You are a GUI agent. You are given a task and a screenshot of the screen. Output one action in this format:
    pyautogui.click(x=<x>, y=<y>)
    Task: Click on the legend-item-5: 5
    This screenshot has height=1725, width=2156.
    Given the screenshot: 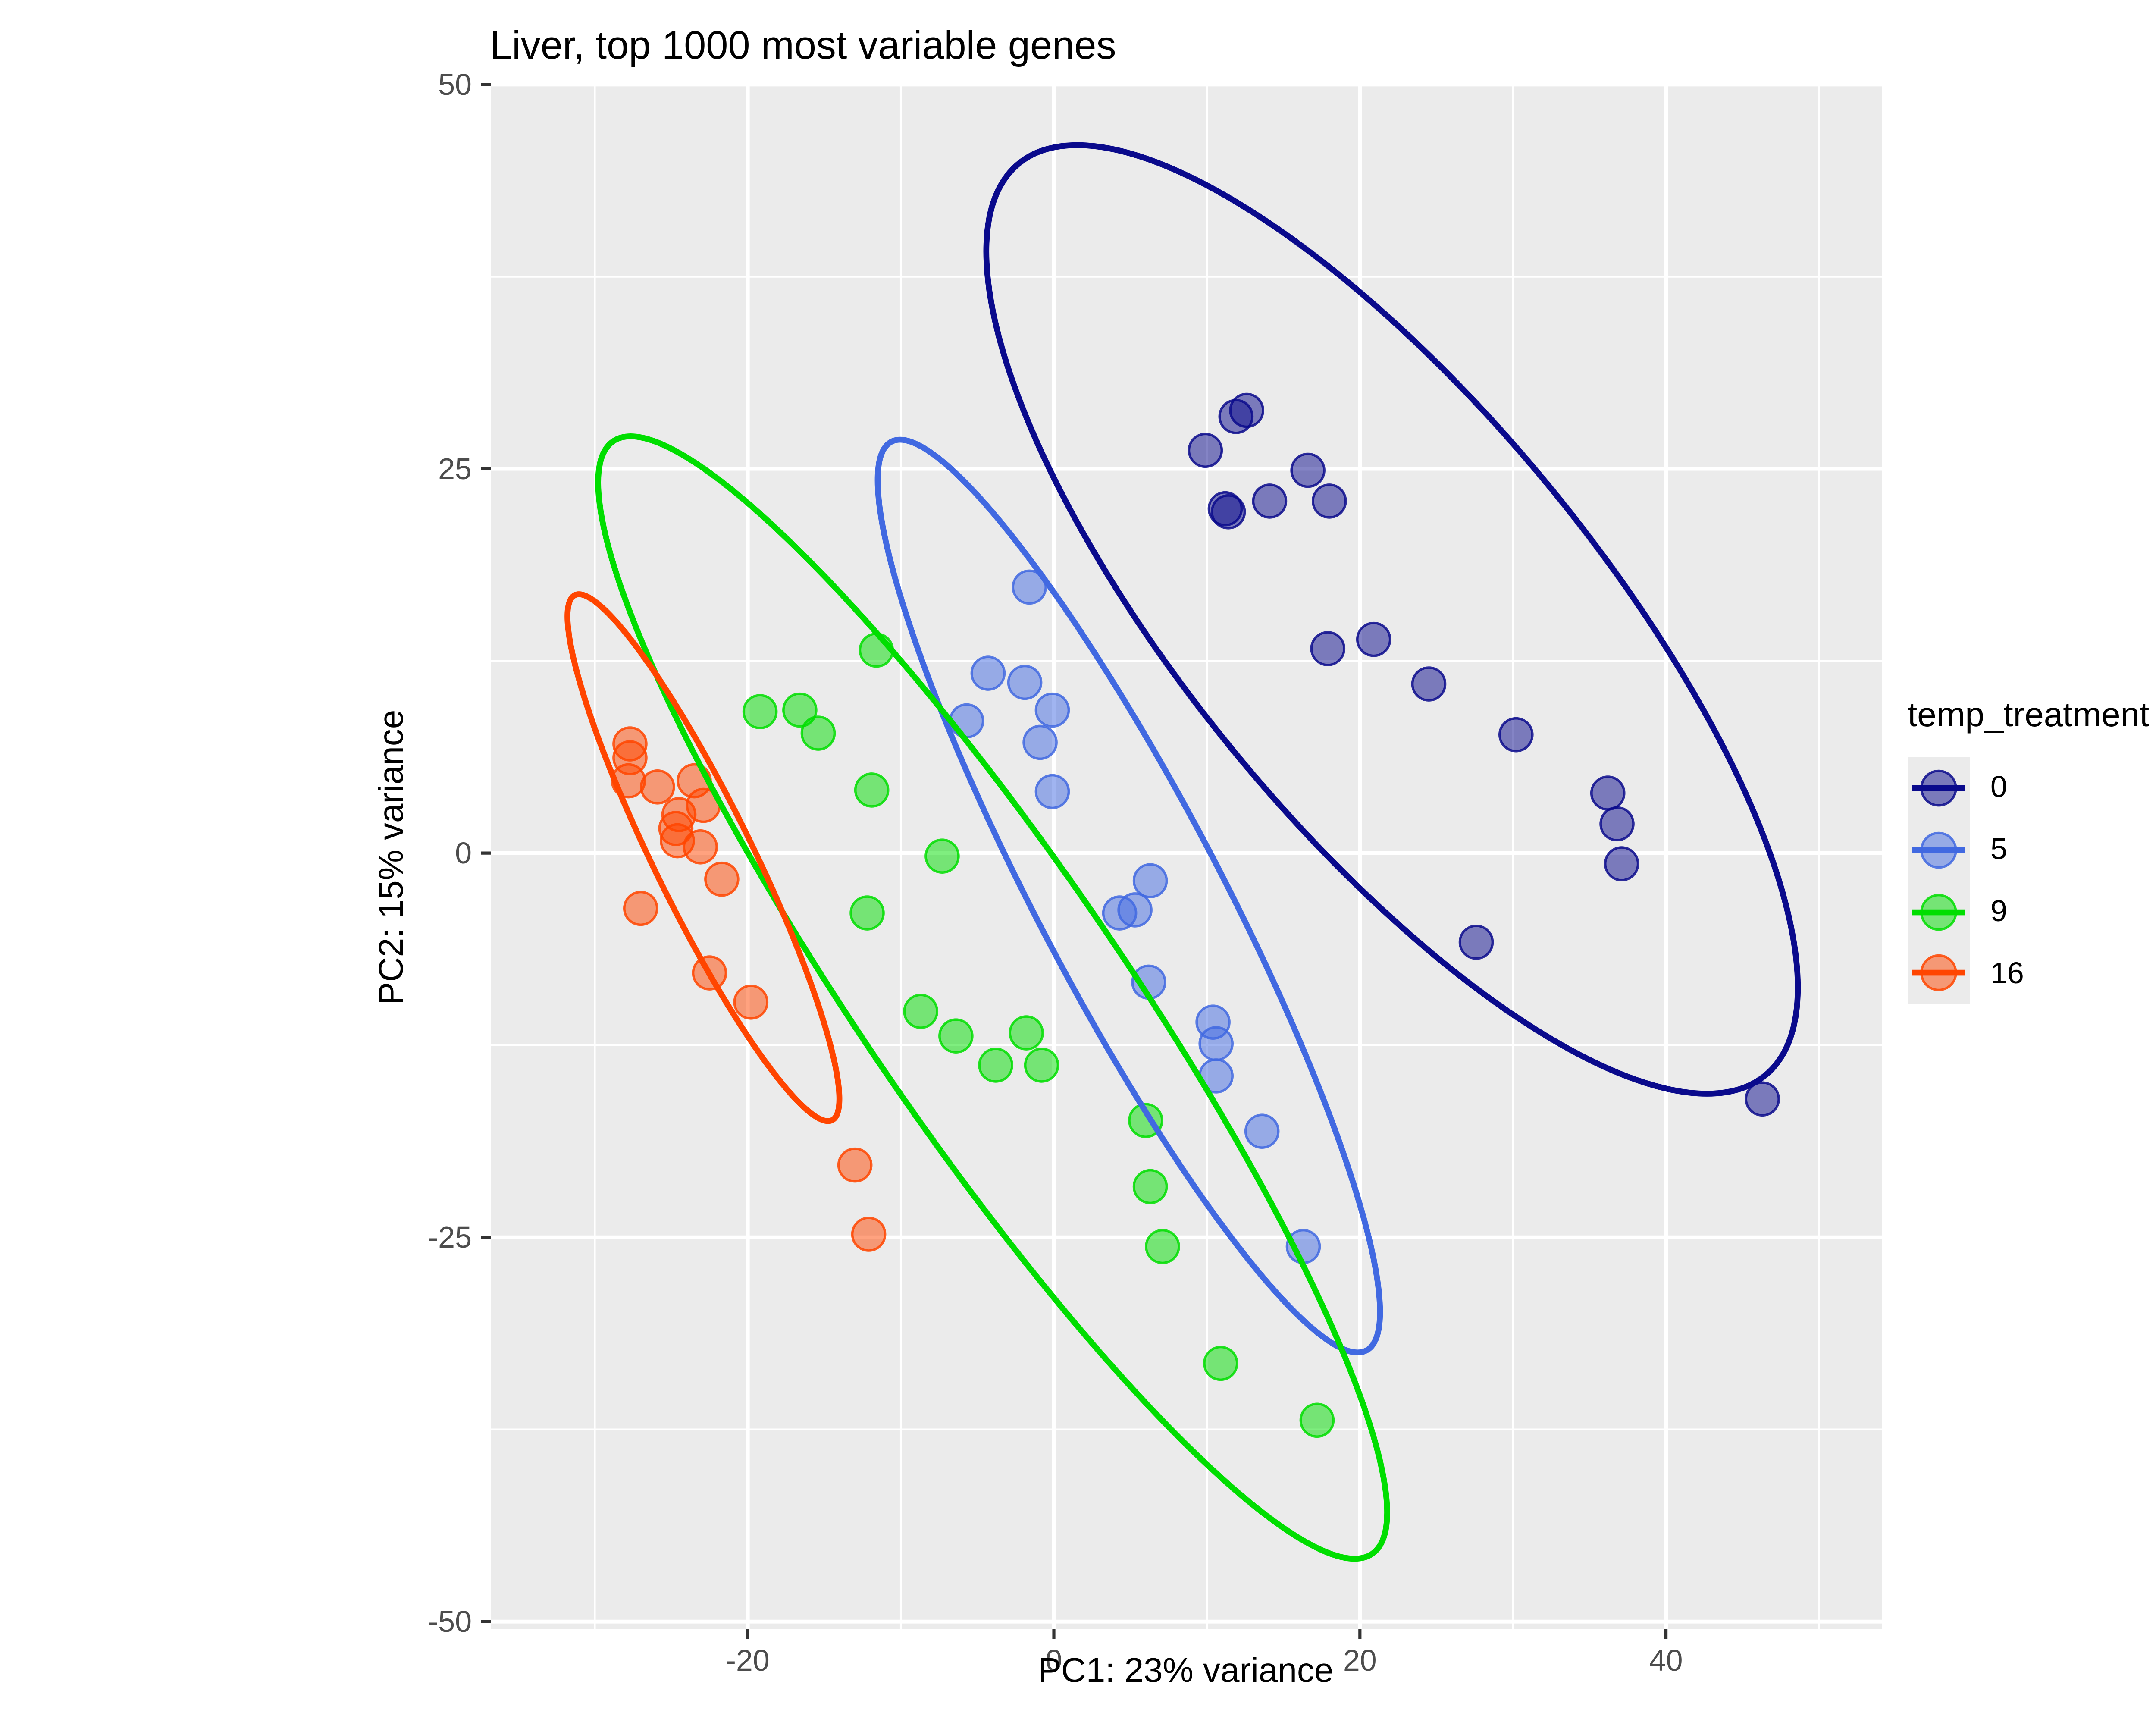 What is the action you would take?
    pyautogui.click(x=2028, y=850)
    